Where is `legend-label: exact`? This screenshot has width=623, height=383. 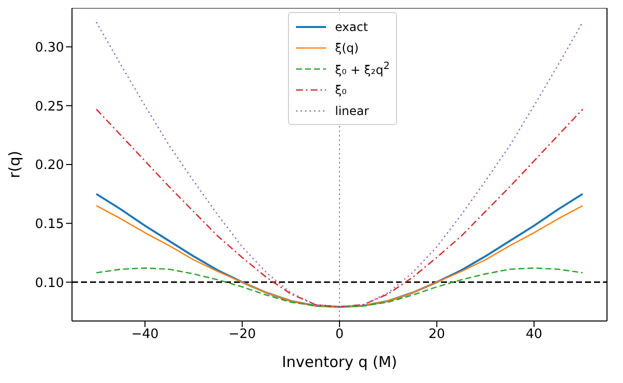
legend-label: exact is located at coordinates (351, 27).